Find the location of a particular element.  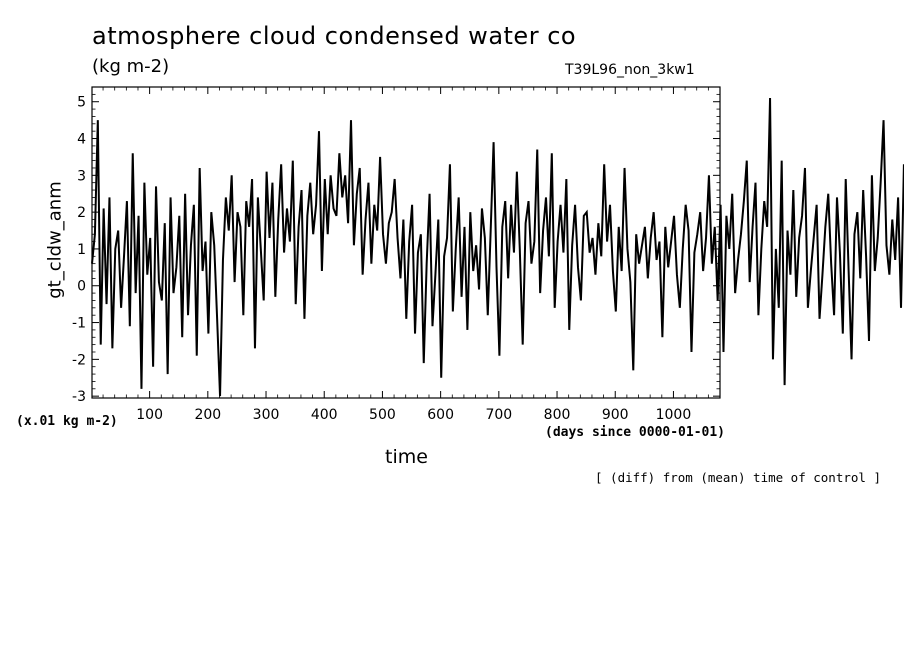

chart-title: atmosphere cloud condensed water co is located at coordinates (334, 36).